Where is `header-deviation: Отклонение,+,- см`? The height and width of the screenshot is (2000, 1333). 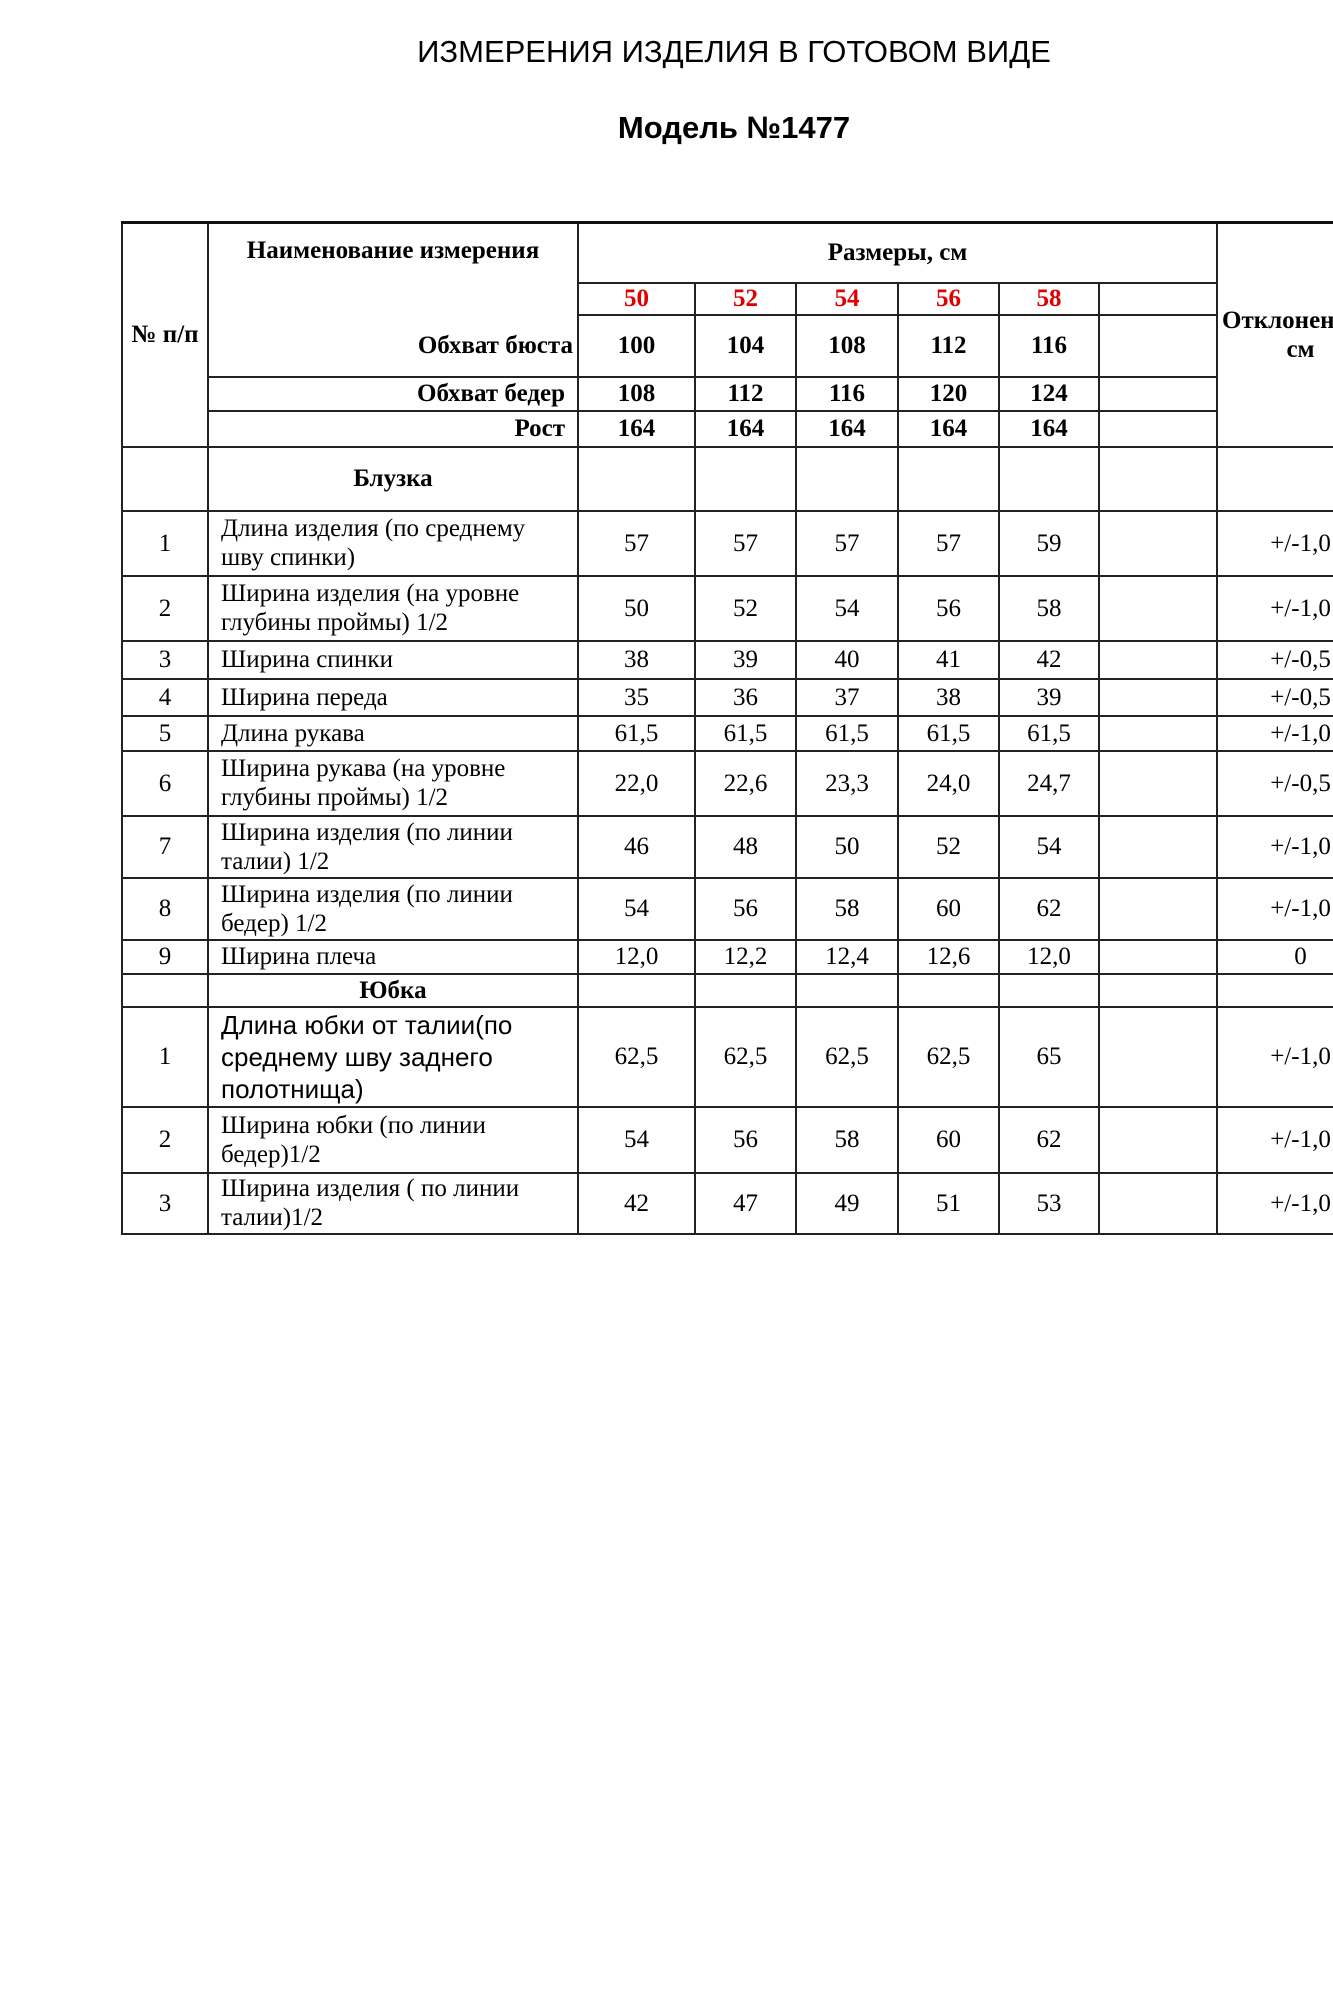 header-deviation: Отклонение,+,- см is located at coordinates (1274, 334).